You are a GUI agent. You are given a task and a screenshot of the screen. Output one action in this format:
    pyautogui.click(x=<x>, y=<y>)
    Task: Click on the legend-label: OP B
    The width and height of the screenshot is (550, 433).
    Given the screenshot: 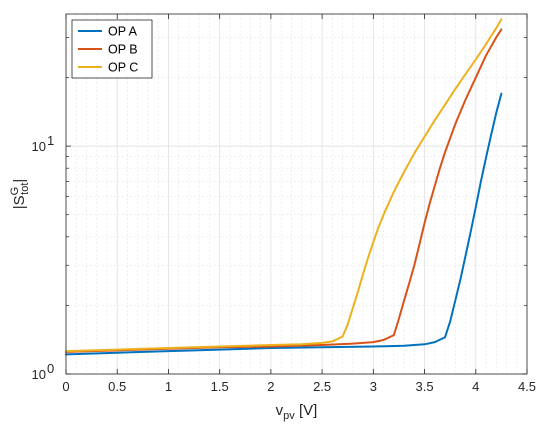 What is the action you would take?
    pyautogui.click(x=123, y=50)
    